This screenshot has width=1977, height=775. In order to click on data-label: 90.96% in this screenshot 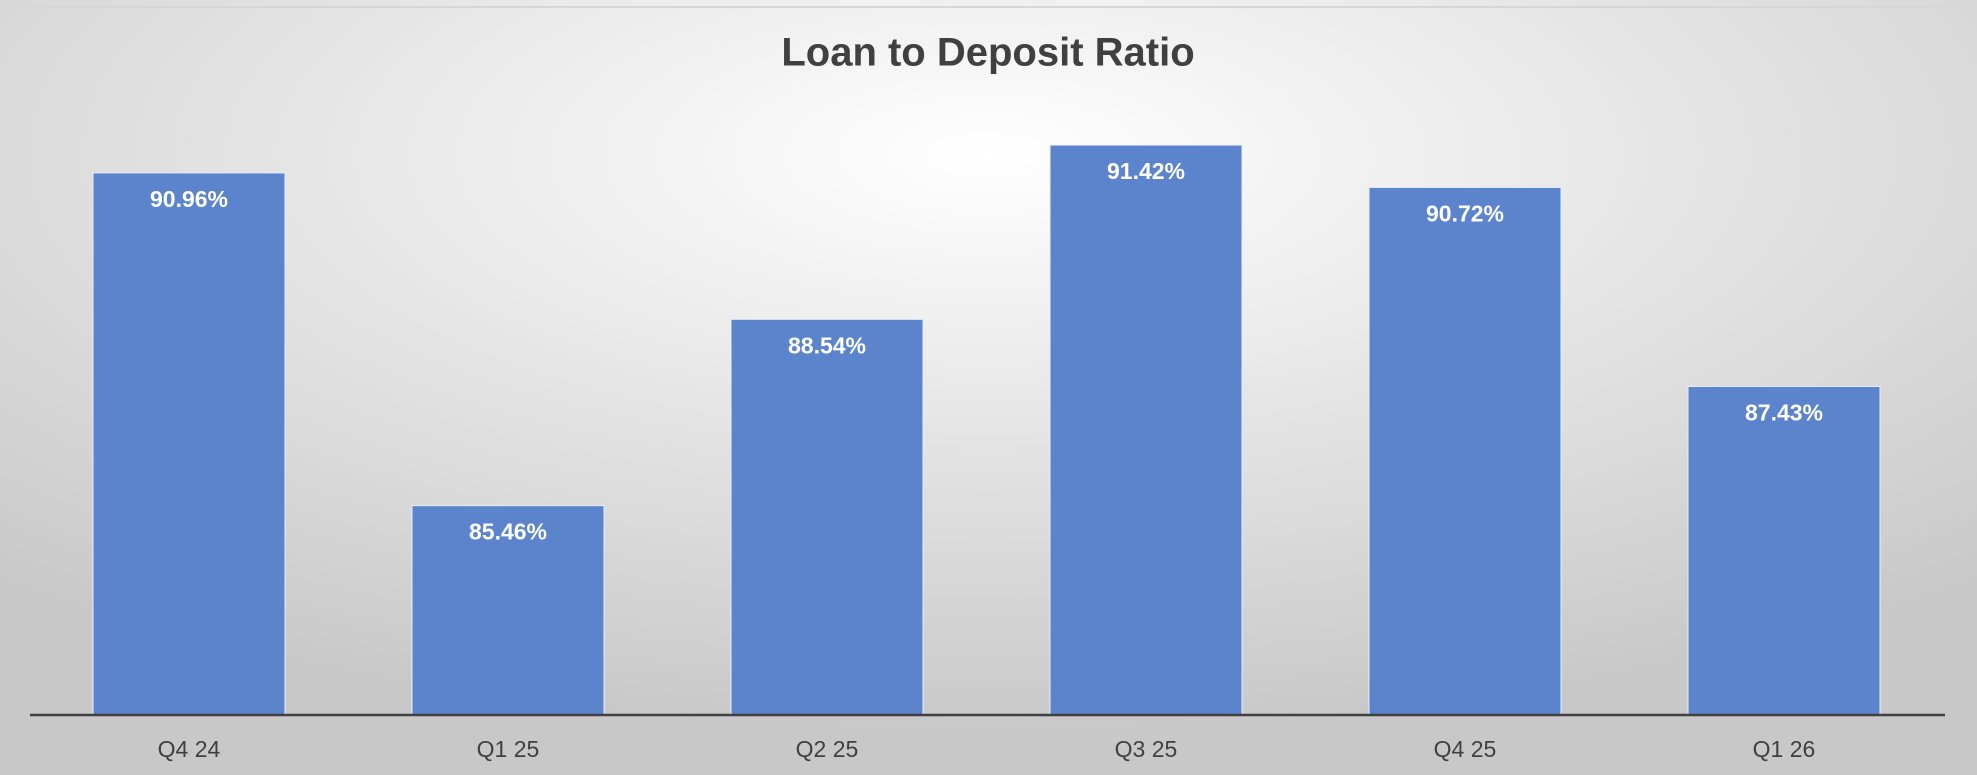, I will do `click(189, 199)`.